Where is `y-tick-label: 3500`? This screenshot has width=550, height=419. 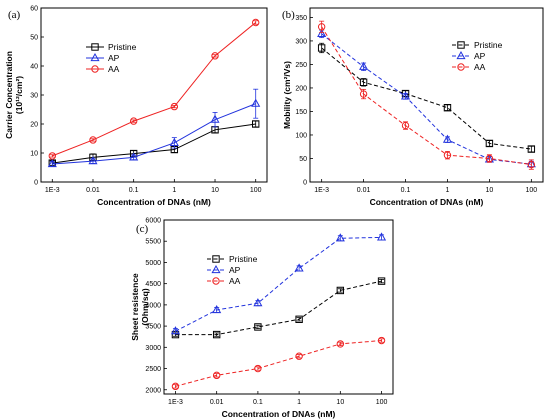
y-tick-label: 3500 is located at coordinates (153, 327).